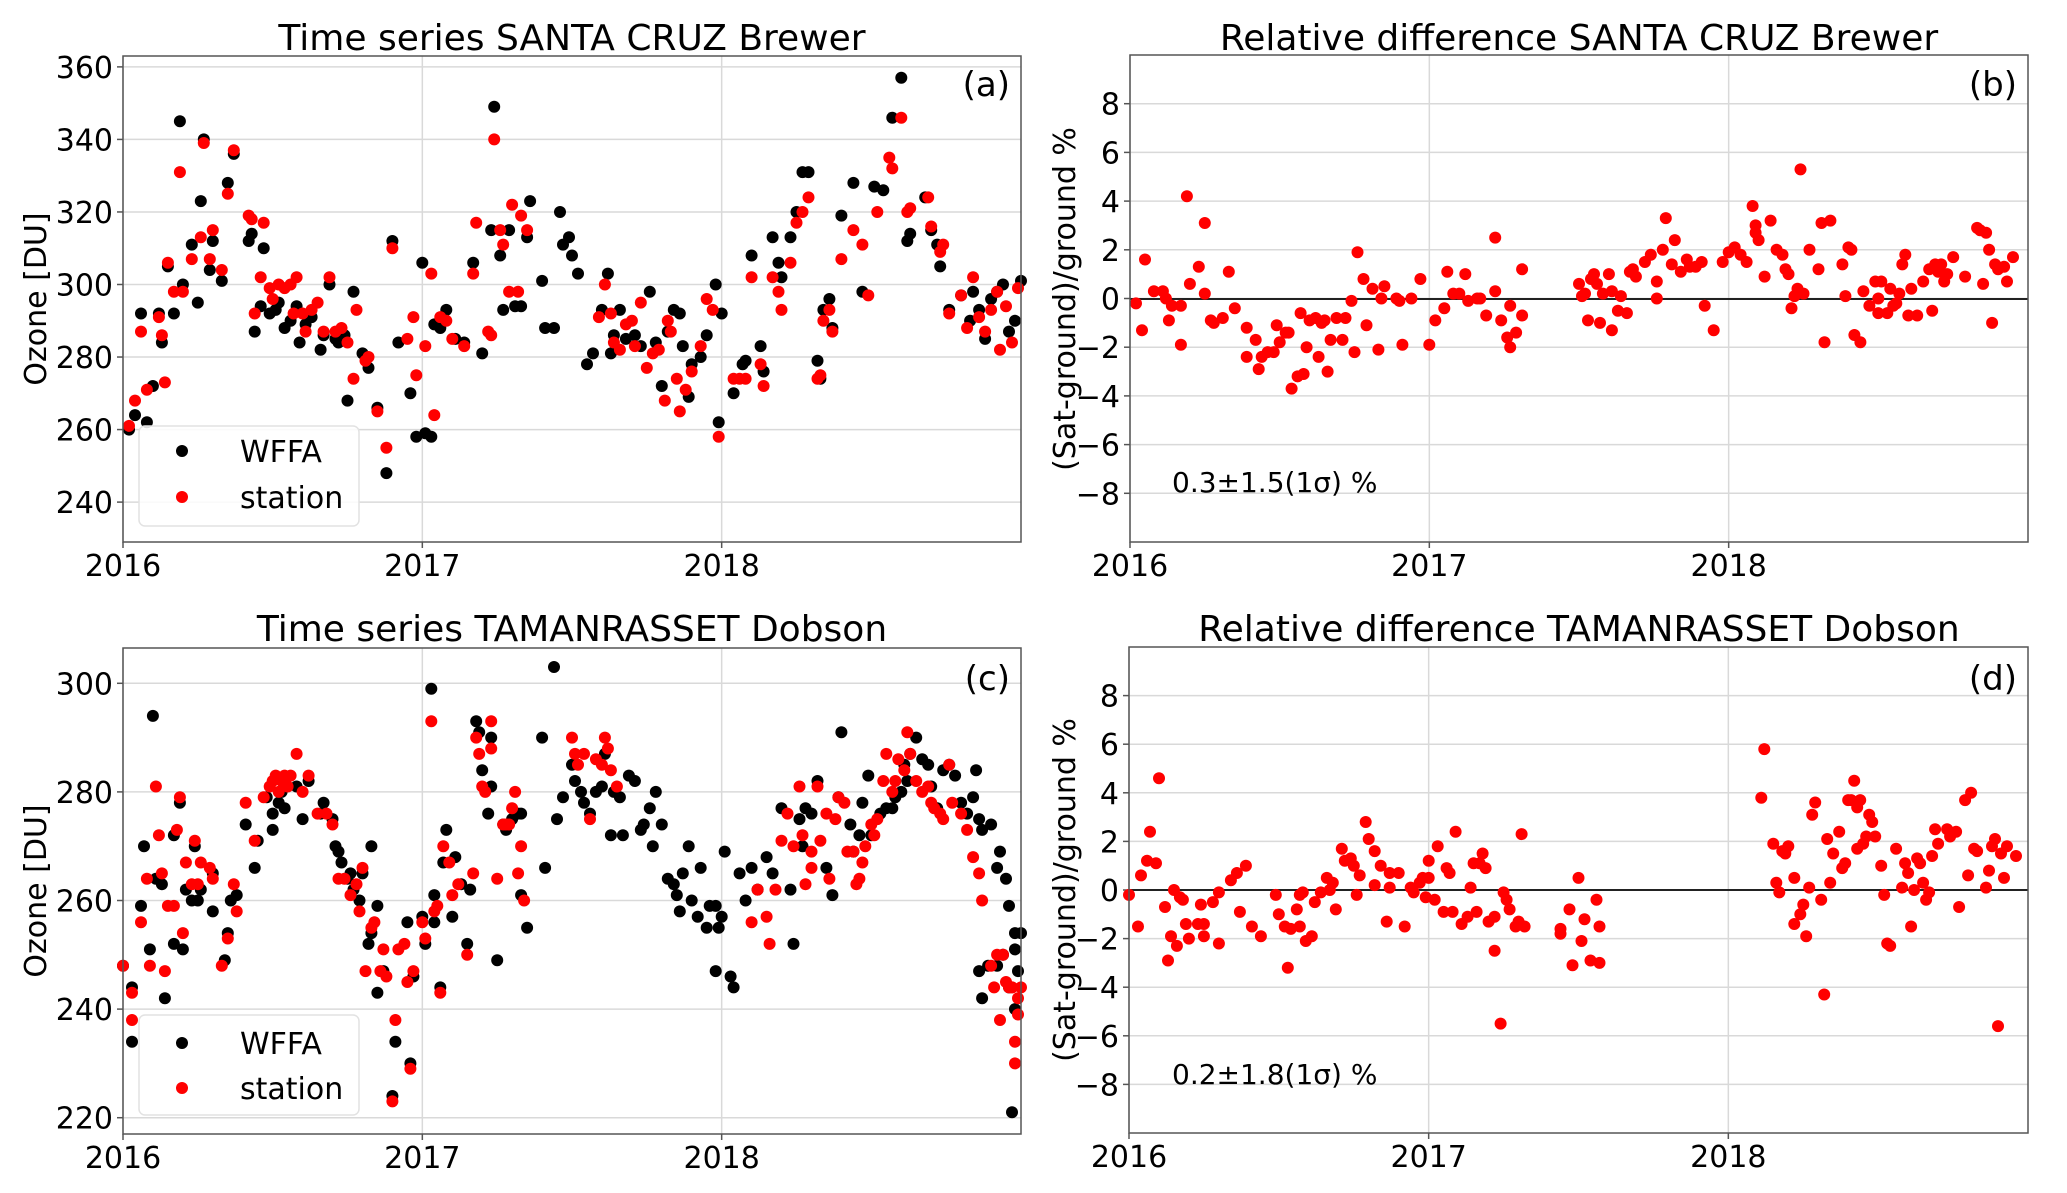  What do you see at coordinates (1110, 202) in the screenshot?
I see `y-tick-label: 4` at bounding box center [1110, 202].